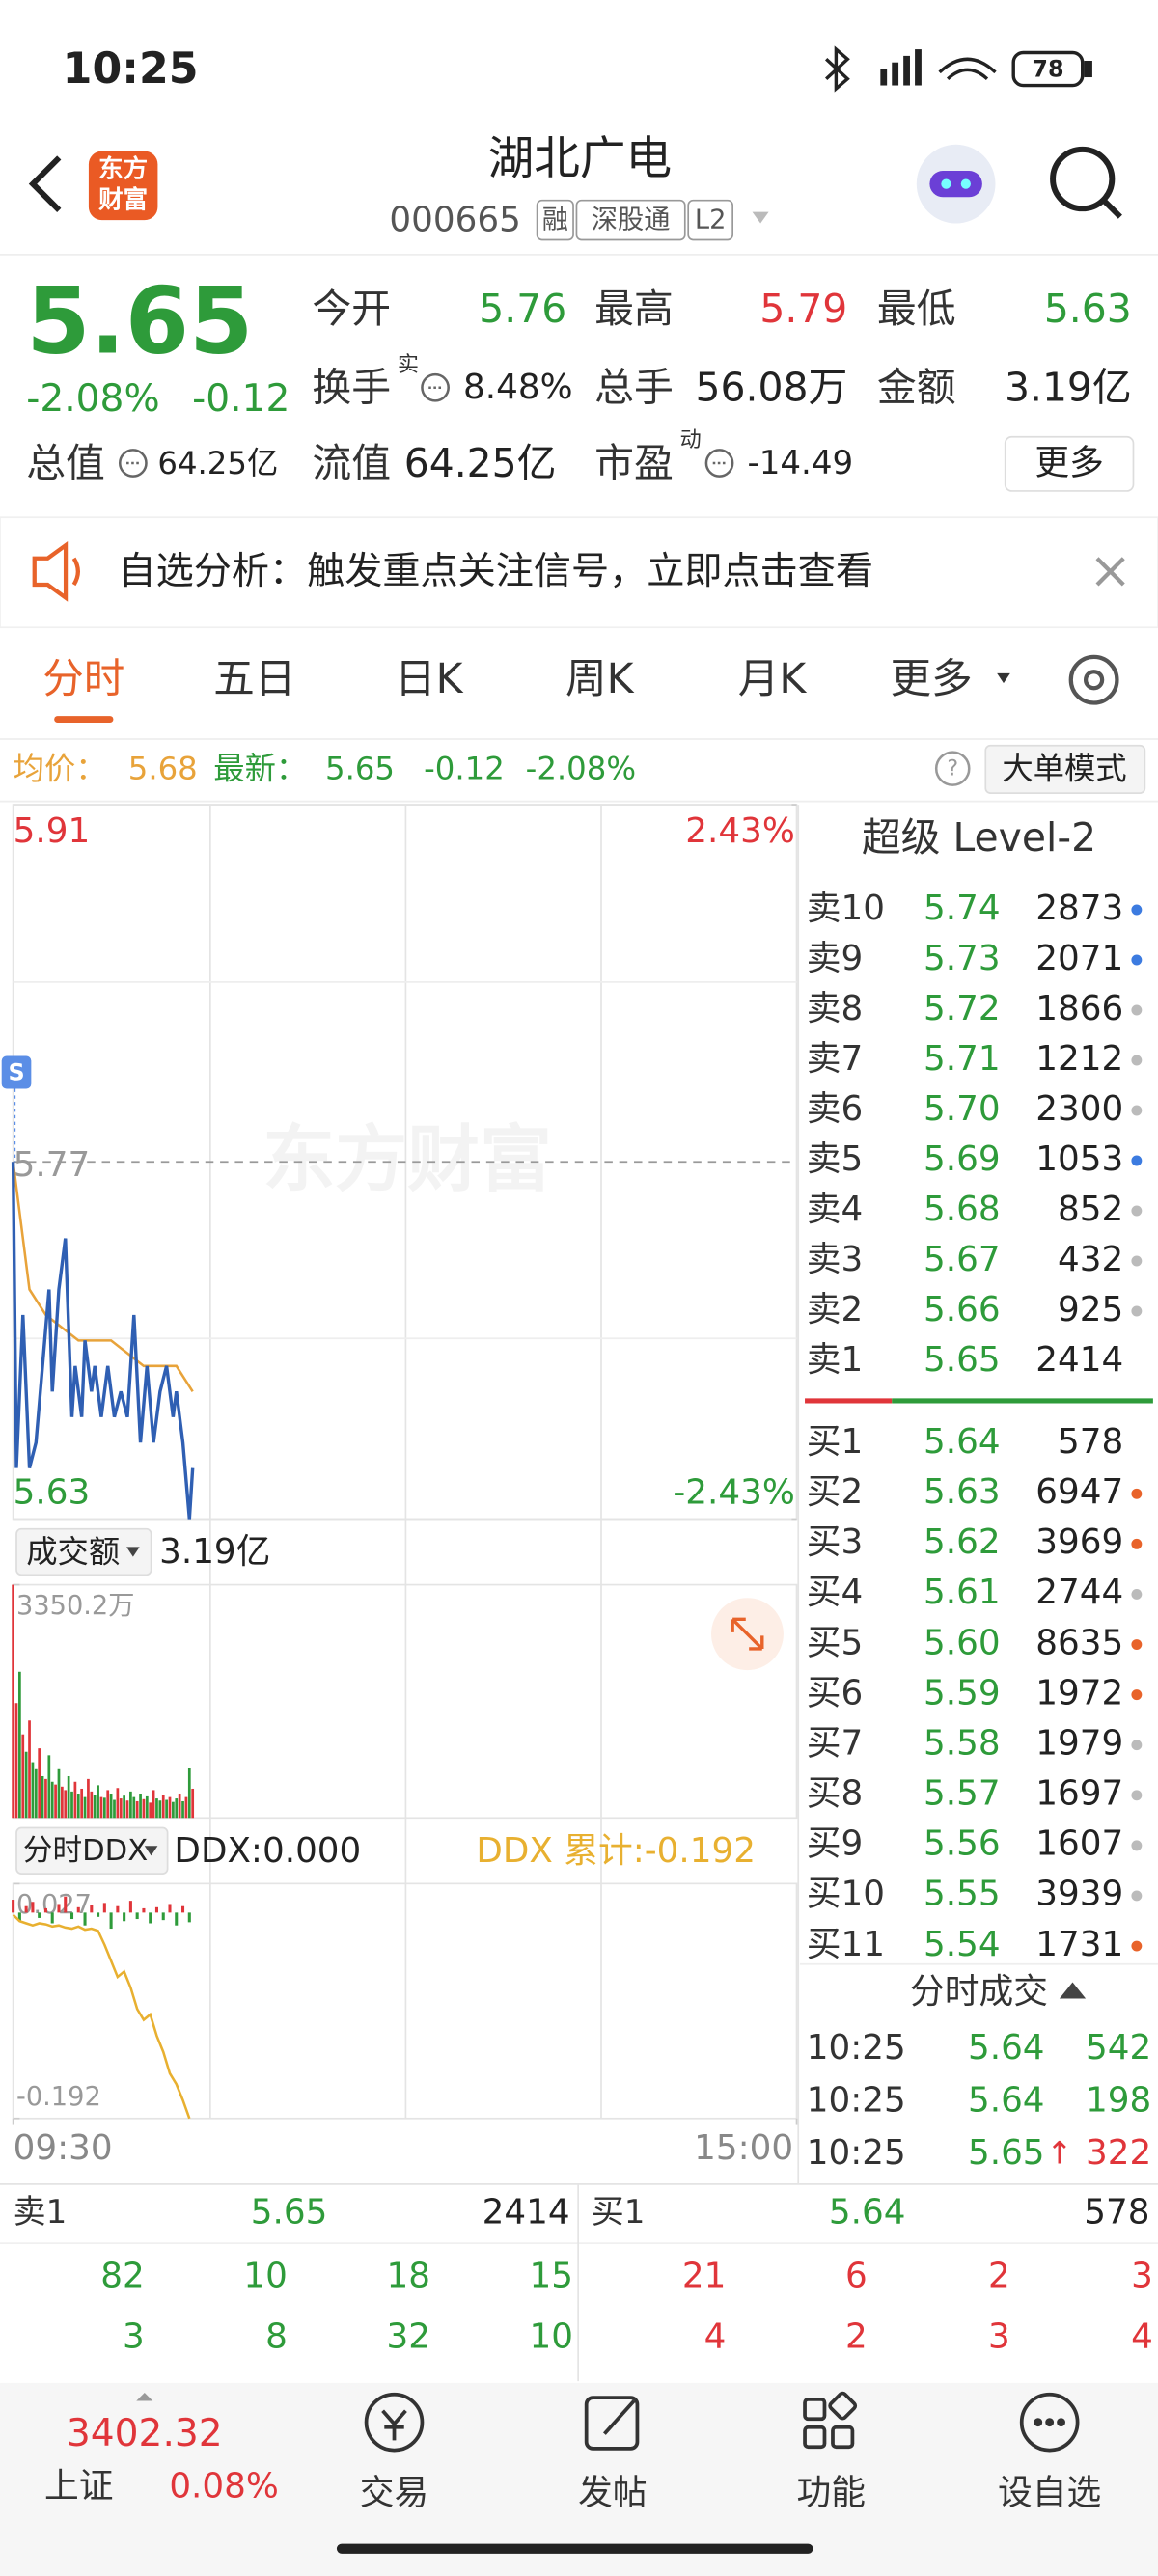 The width and height of the screenshot is (1158, 2576). What do you see at coordinates (835, 1059) in the screenshot?
I see `ask-label: 卖7` at bounding box center [835, 1059].